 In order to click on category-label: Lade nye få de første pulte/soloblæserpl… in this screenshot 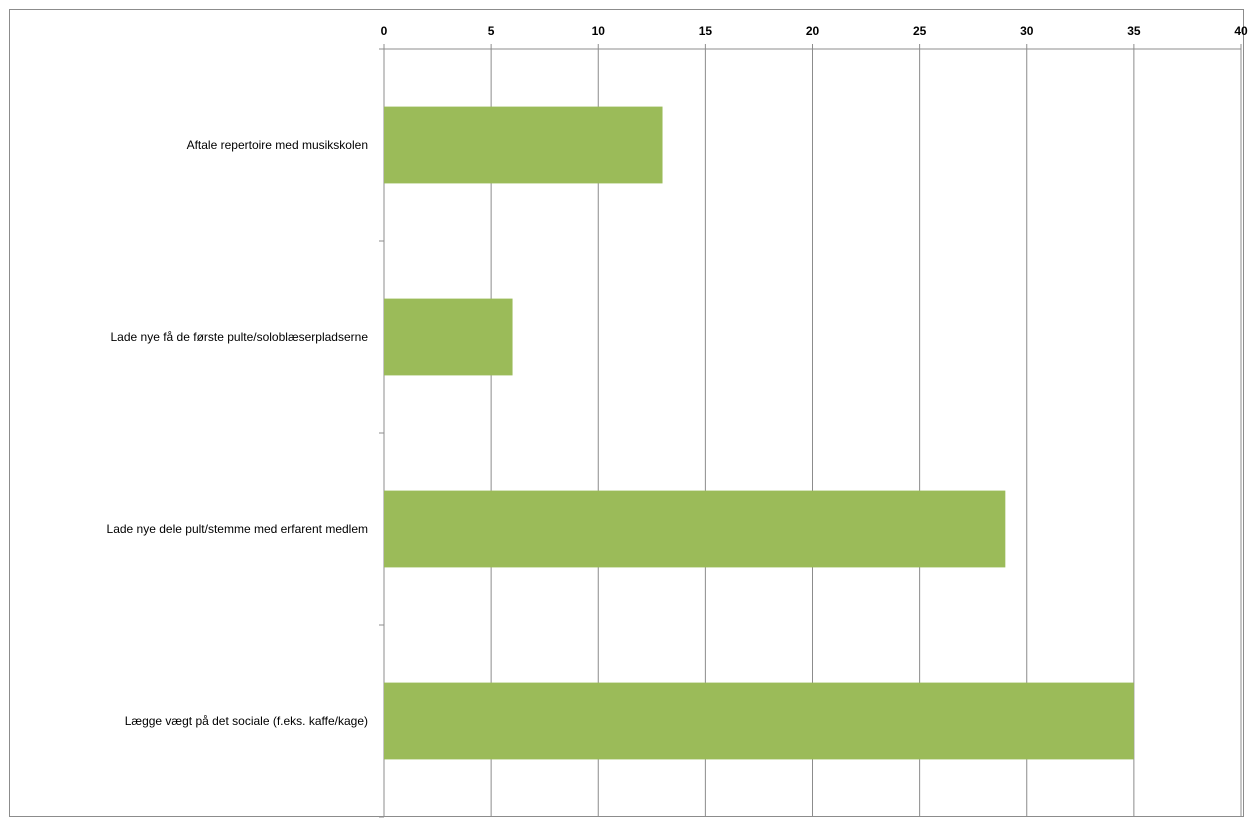, I will do `click(240, 337)`.